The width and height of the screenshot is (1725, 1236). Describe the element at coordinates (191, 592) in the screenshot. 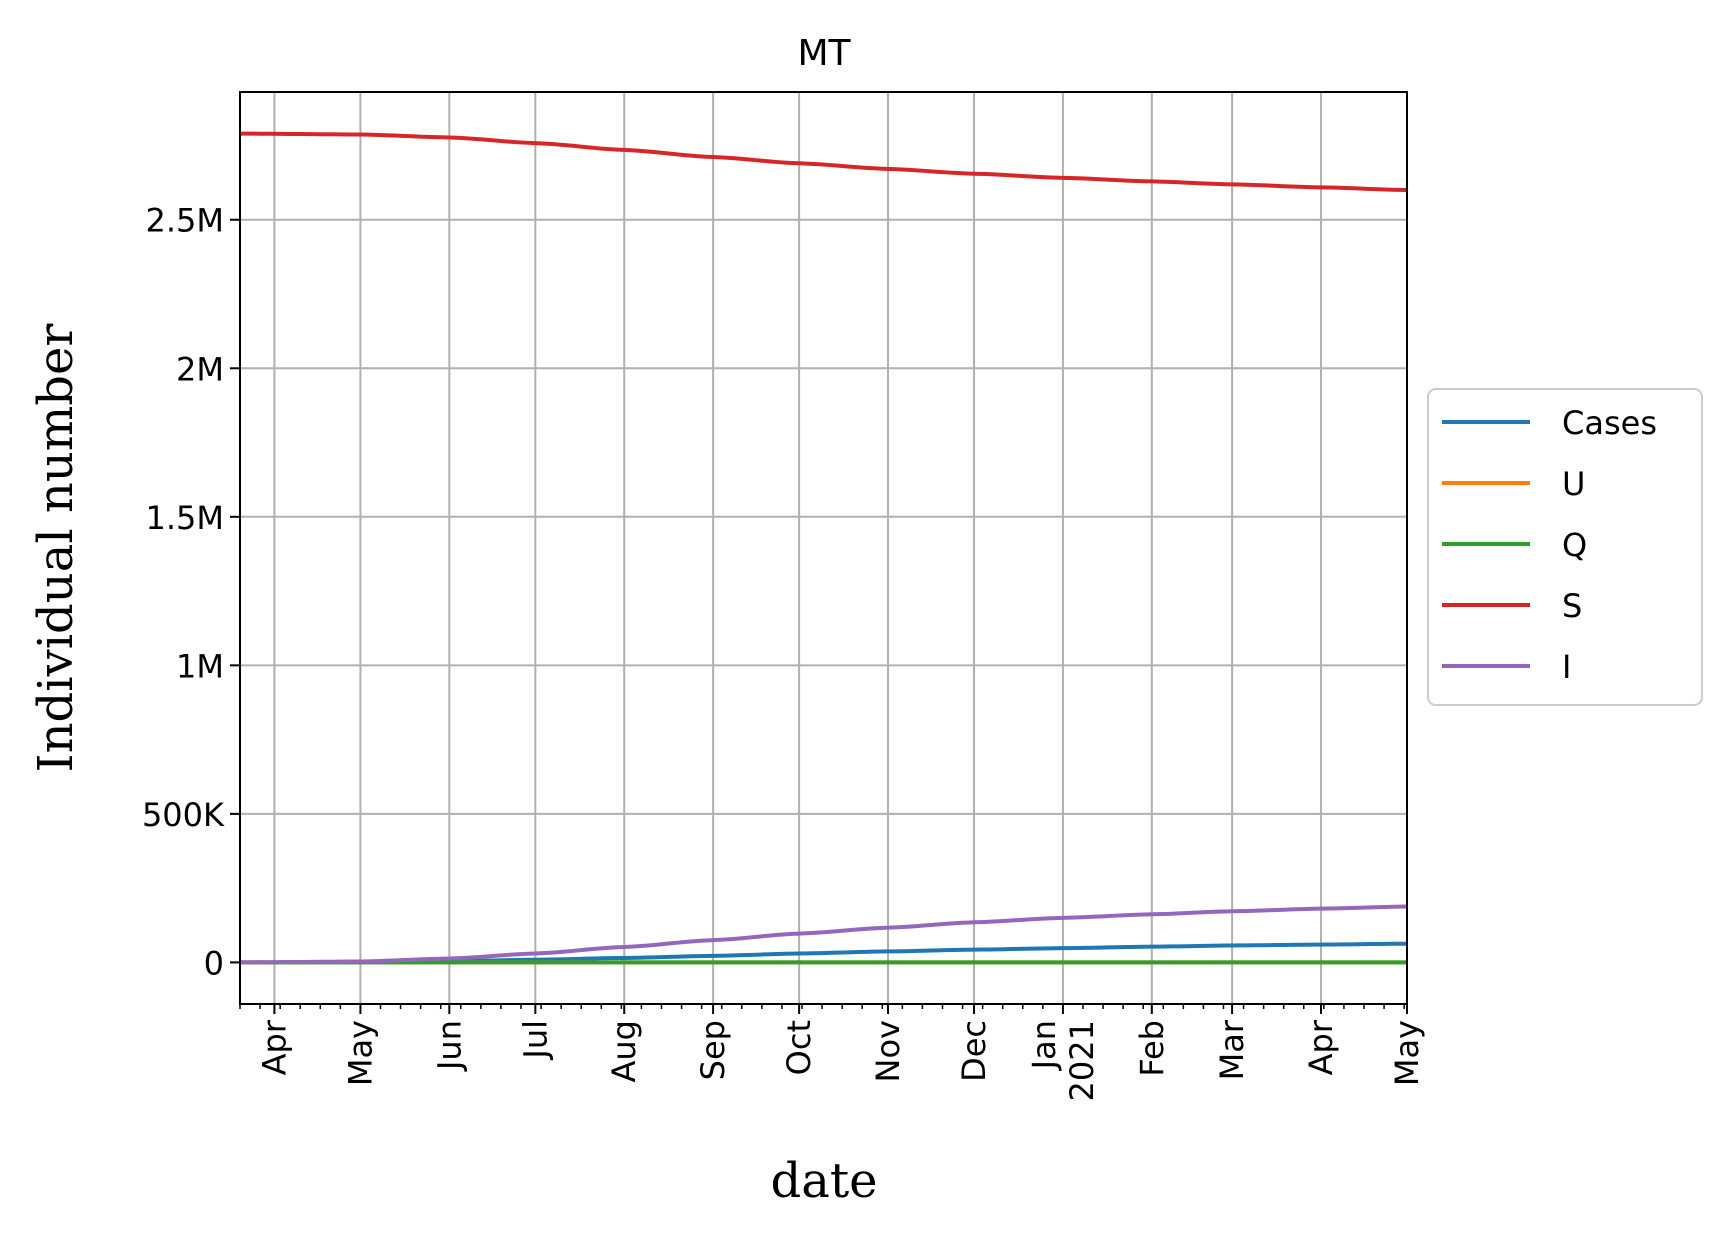

I see `y-axis: 0 500K 1M 1.5M 2M 2.5M` at that location.